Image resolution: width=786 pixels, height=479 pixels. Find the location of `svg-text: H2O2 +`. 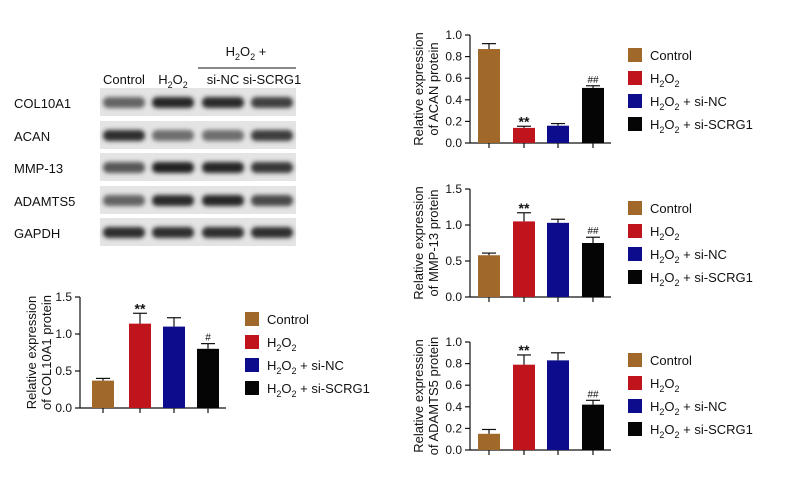

svg-text: H2O2 + is located at coordinates (246, 53).